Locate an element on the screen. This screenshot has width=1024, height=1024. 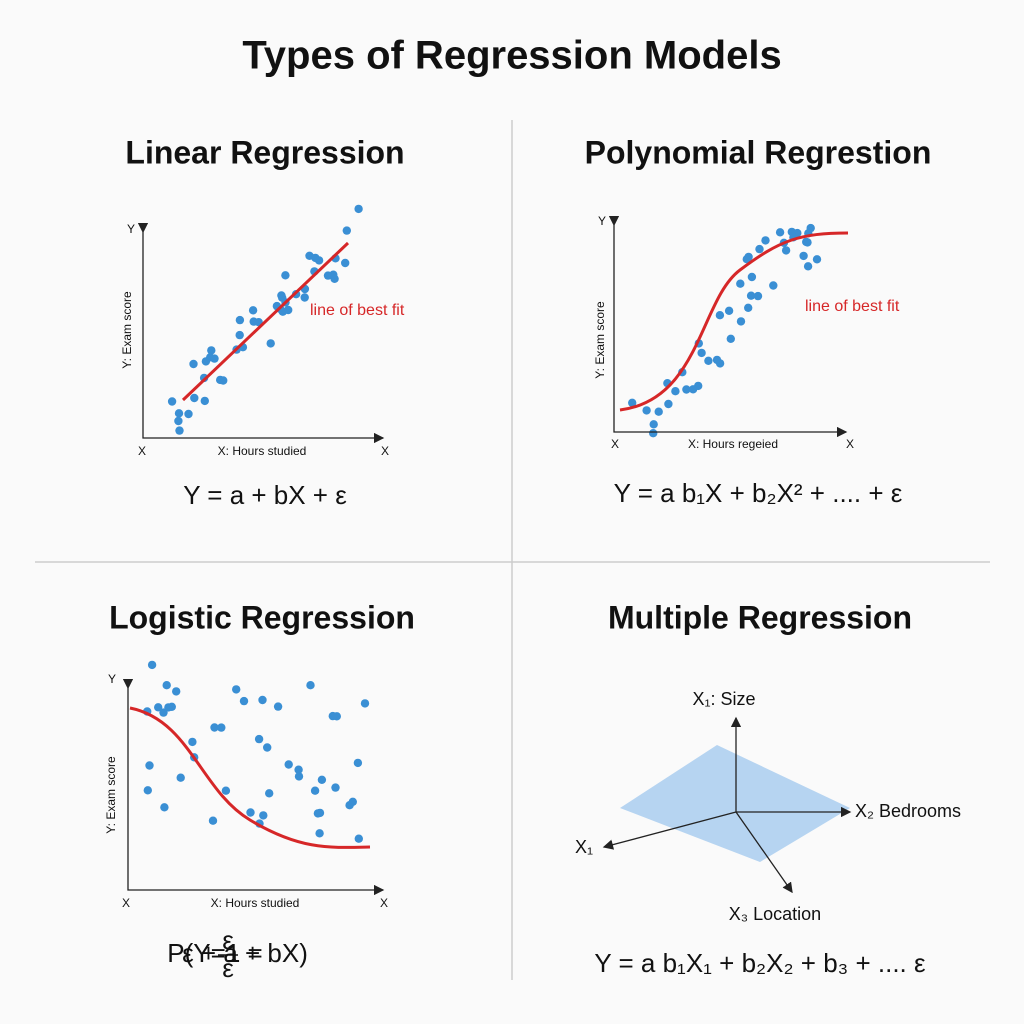
formula-part: ε + a + bX) is located at coordinates (245, 953).